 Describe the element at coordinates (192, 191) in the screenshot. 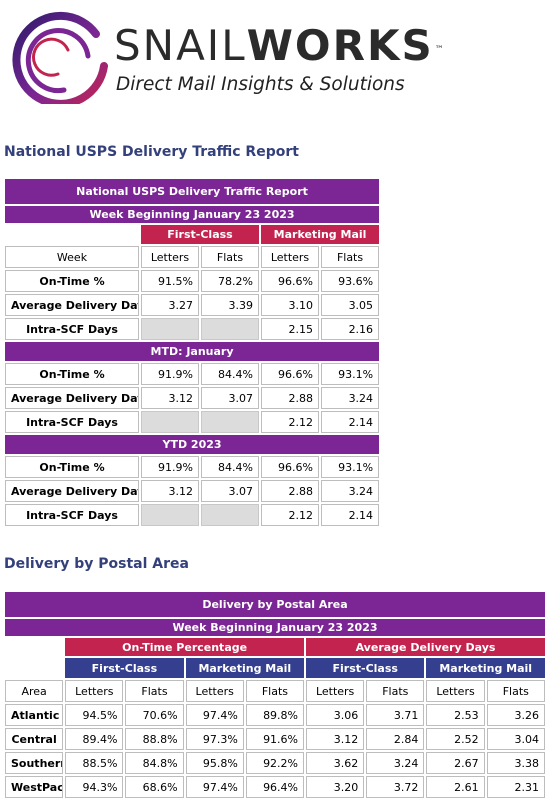

I see `table-title: National USPS Delivery Traffic Report` at that location.